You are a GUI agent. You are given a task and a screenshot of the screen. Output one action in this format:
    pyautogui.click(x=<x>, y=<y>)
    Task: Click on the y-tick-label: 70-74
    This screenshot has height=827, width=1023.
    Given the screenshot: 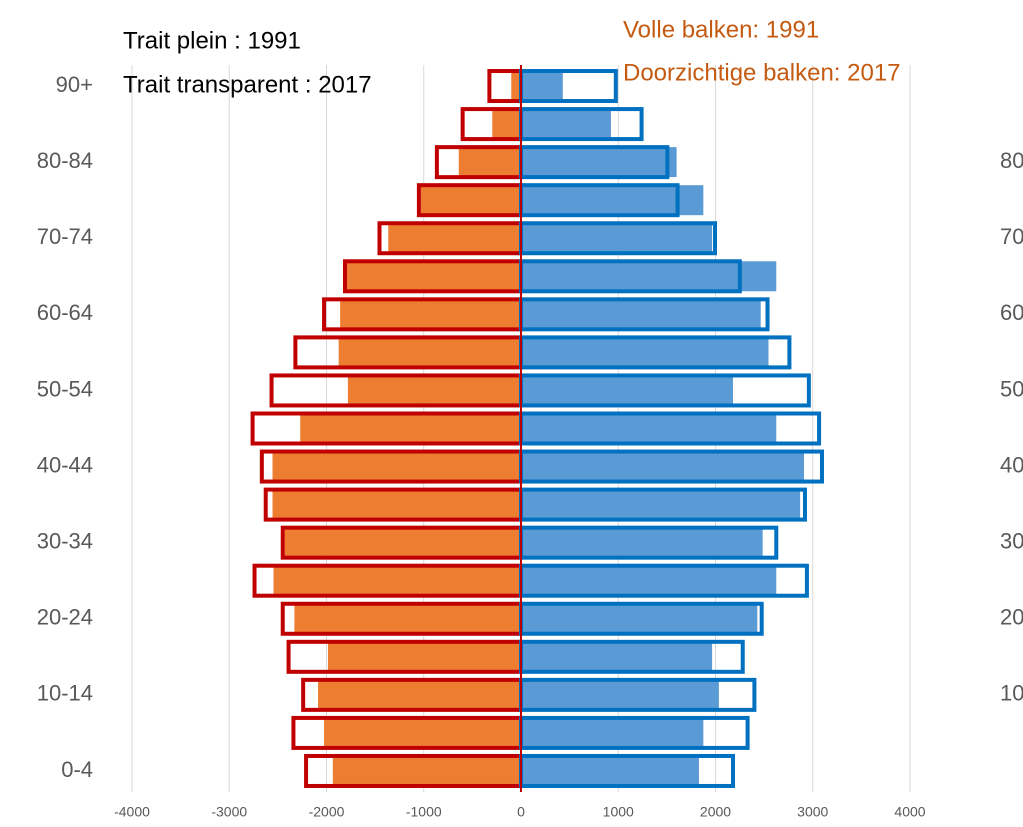 What is the action you would take?
    pyautogui.click(x=65, y=236)
    